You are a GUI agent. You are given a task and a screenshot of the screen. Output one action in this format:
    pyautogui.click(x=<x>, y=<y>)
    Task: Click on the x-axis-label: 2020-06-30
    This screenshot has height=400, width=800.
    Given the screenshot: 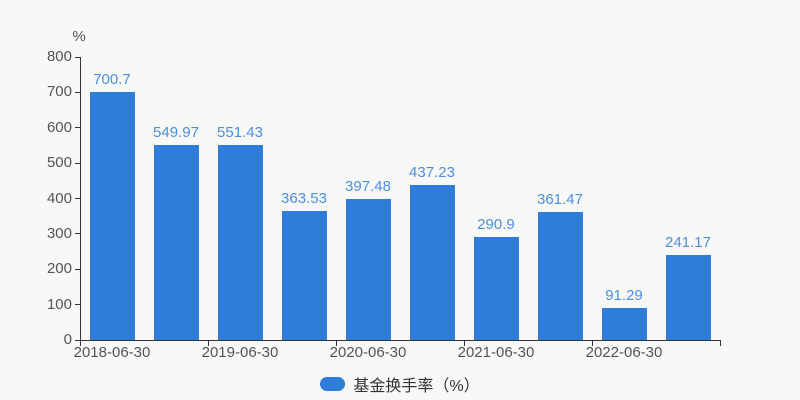 What is the action you would take?
    pyautogui.click(x=368, y=352)
    